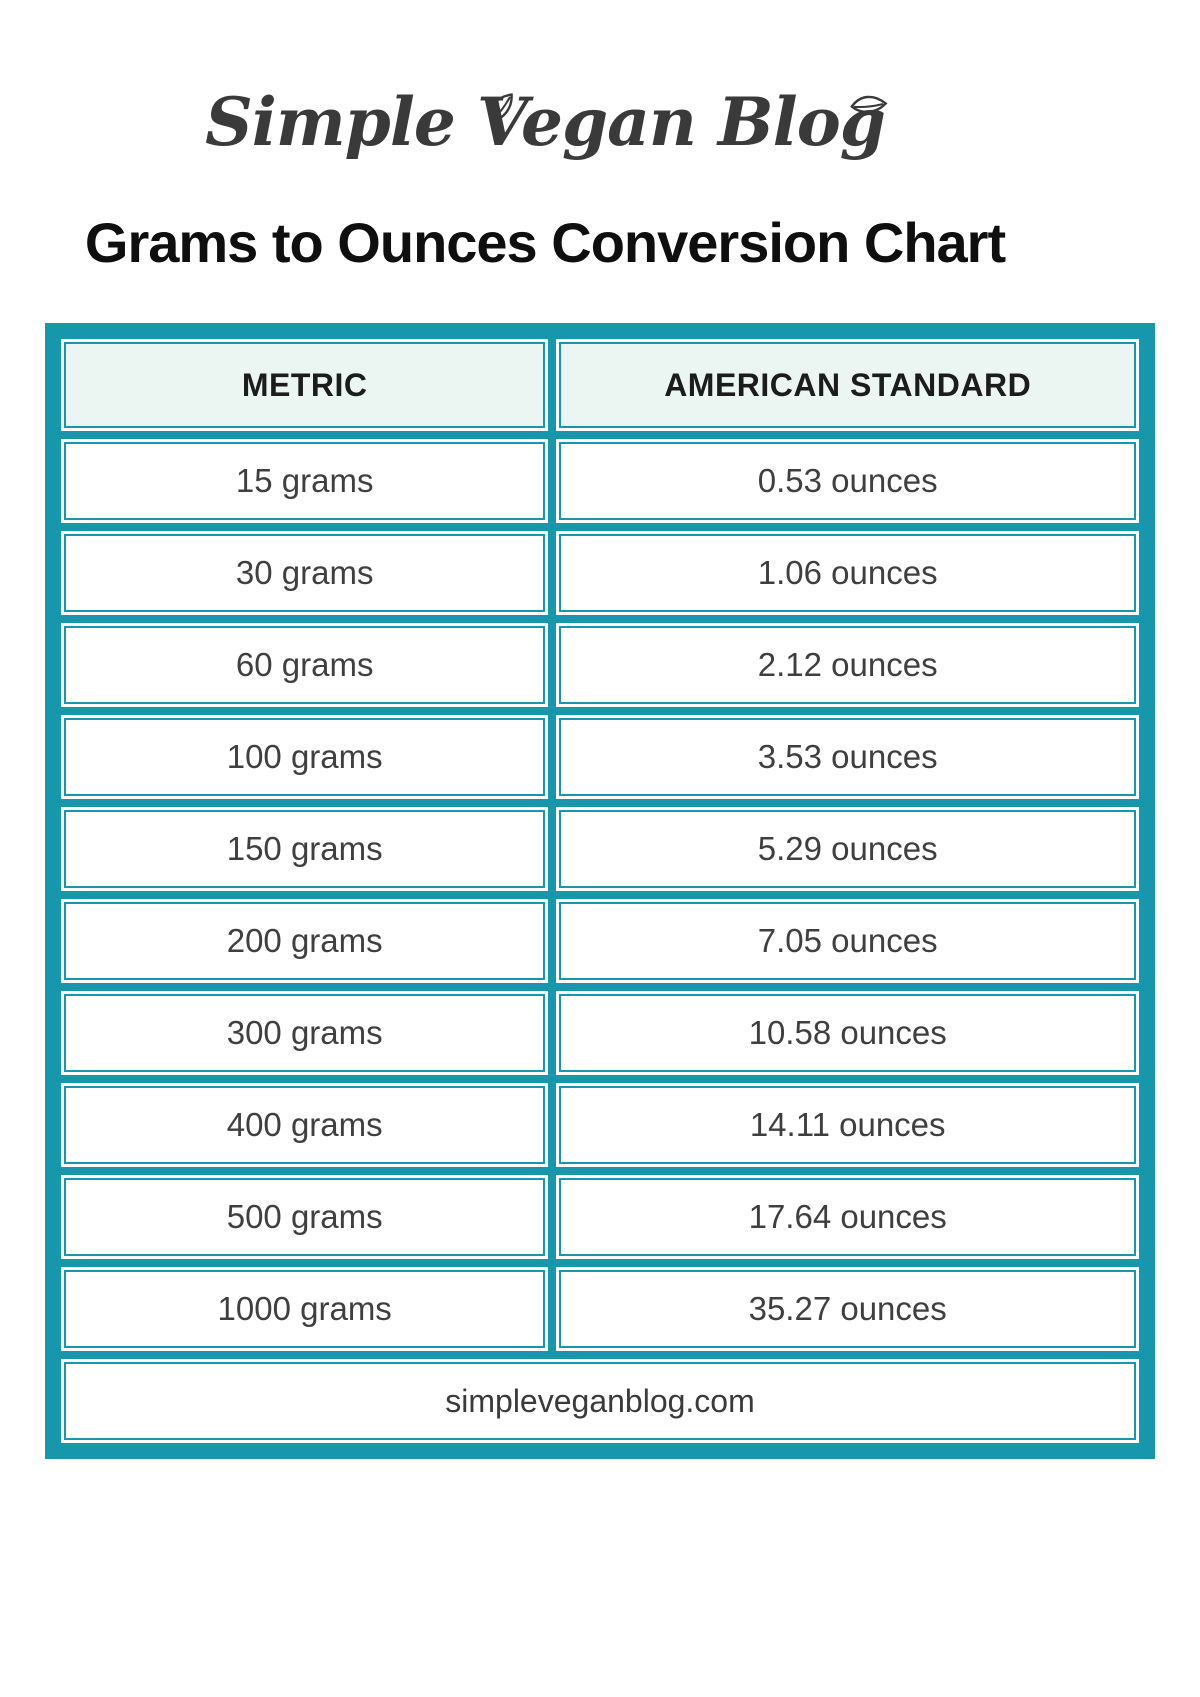 The height and width of the screenshot is (1697, 1200). I want to click on table-row: 200 grams 7.05 ounces, so click(600, 941).